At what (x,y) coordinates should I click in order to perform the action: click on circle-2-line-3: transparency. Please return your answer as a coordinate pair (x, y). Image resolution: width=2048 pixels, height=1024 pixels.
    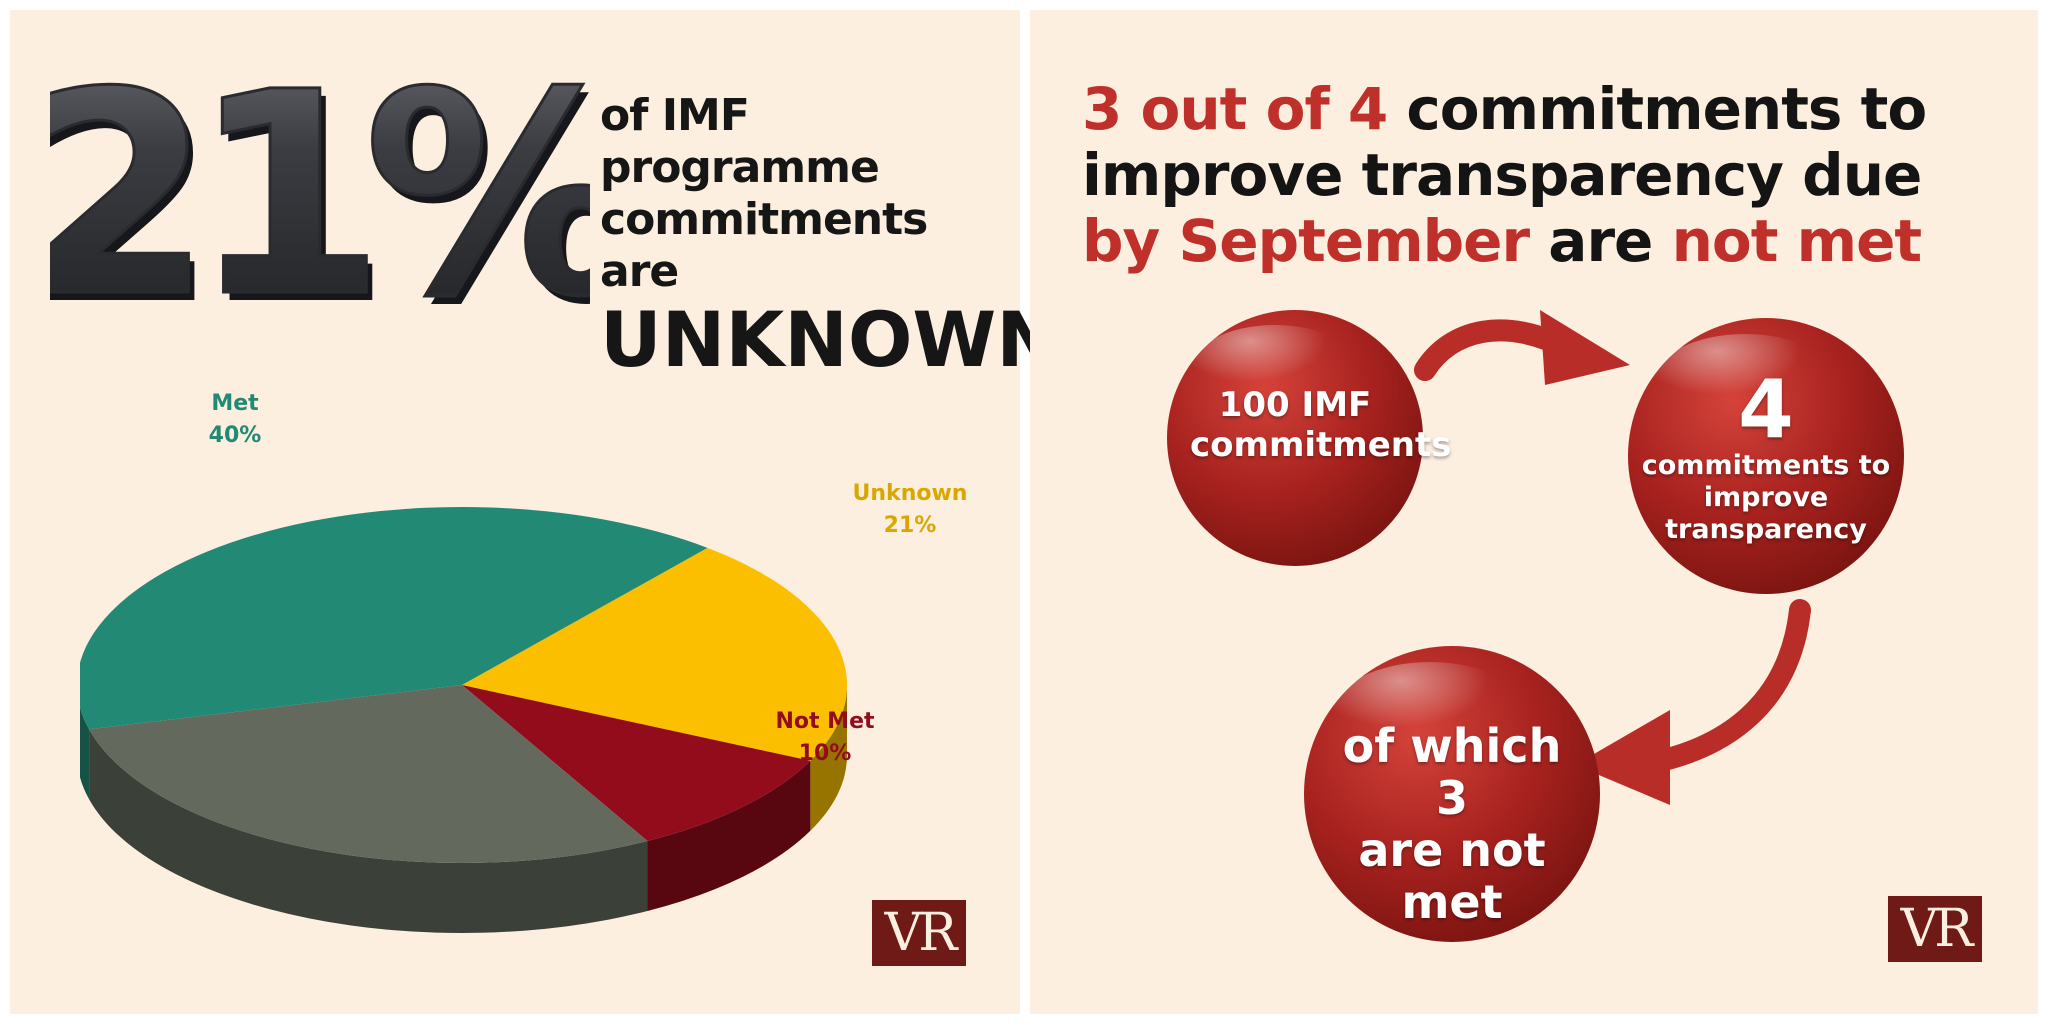
    Looking at the image, I should click on (1766, 529).